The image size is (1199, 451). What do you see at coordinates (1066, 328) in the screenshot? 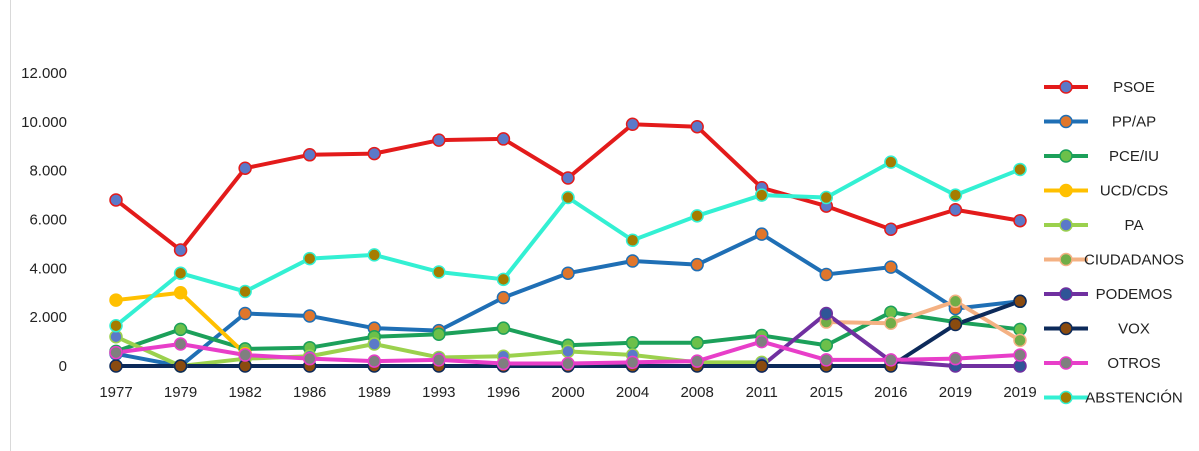
I see `vox-legend-marker` at bounding box center [1066, 328].